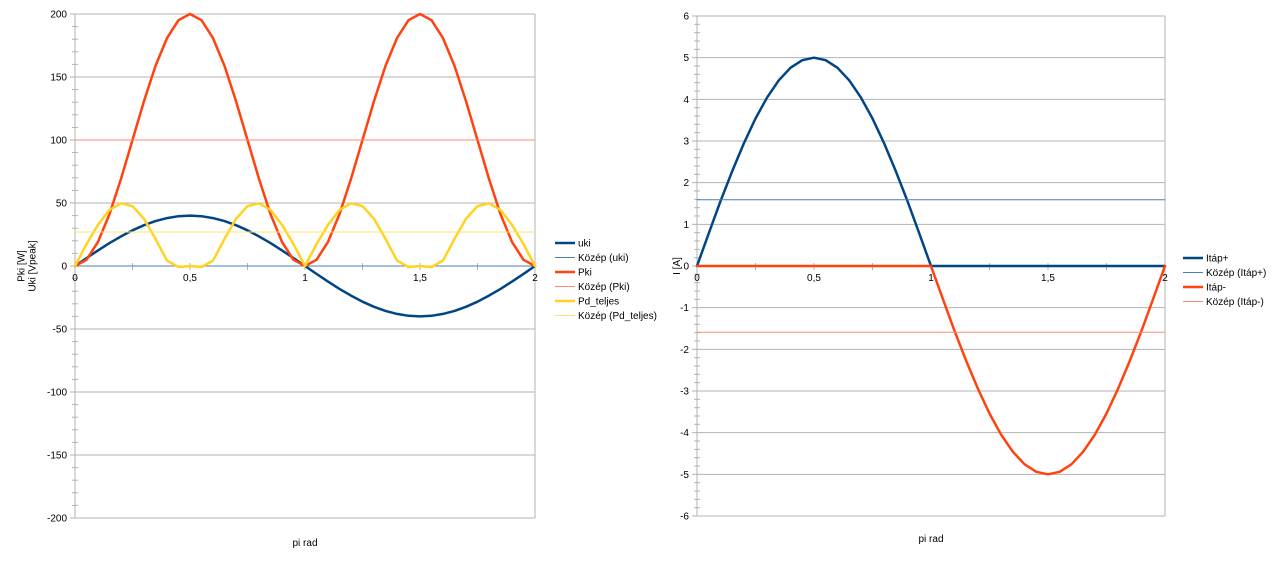 The image size is (1280, 562). Describe the element at coordinates (58, 15) in the screenshot. I see `y-tick-label: 200` at that location.